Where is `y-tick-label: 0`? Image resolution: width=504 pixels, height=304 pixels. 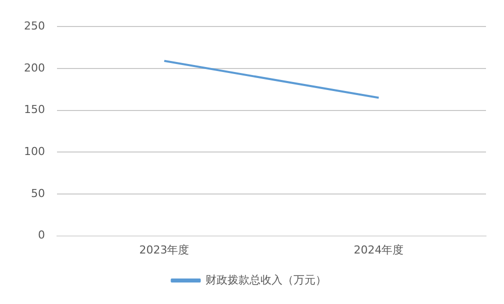
y-tick-label: 0 is located at coordinates (41, 235).